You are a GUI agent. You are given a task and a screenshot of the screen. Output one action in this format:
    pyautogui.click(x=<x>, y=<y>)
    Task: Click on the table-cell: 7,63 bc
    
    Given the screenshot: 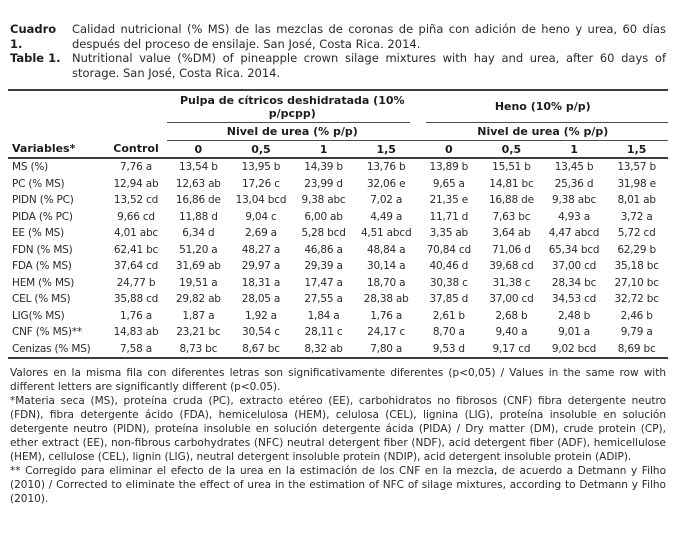 What is the action you would take?
    pyautogui.click(x=511, y=216)
    